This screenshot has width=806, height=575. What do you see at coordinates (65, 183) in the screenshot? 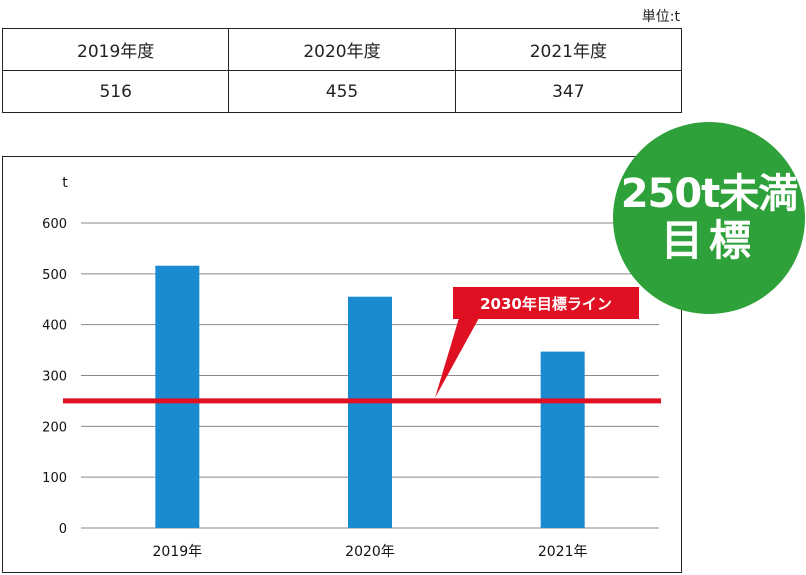
I see `y-axis-label: t` at bounding box center [65, 183].